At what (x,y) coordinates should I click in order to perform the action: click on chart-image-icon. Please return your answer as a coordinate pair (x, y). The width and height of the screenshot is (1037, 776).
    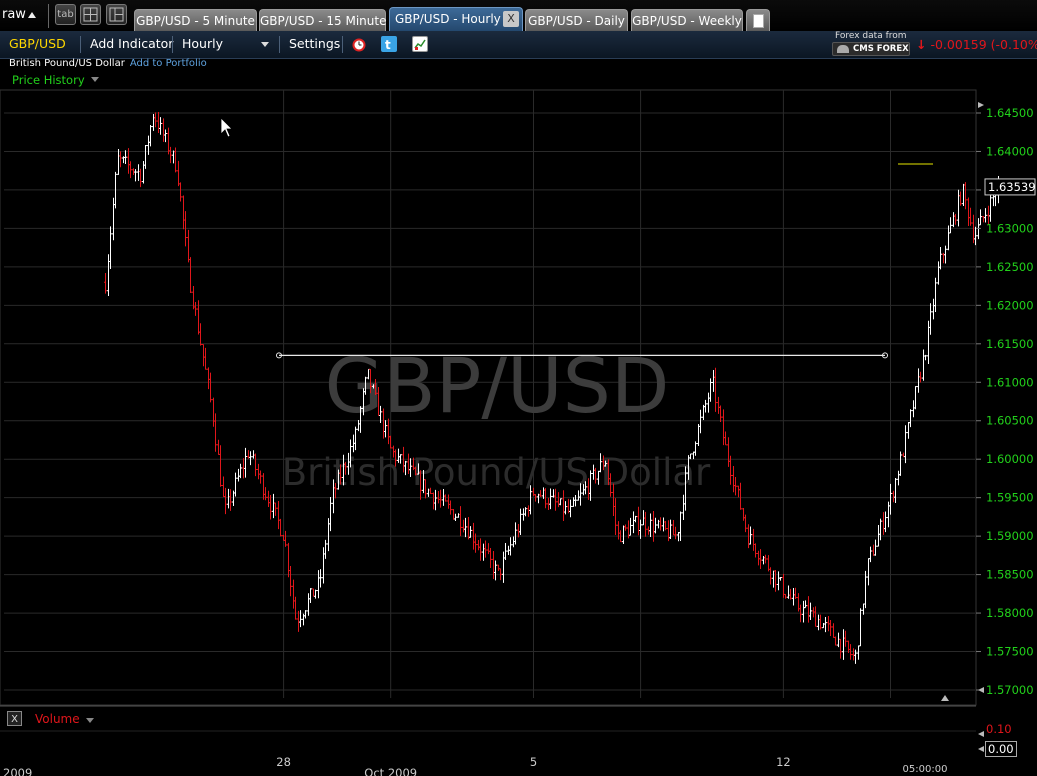
    Looking at the image, I should click on (420, 44).